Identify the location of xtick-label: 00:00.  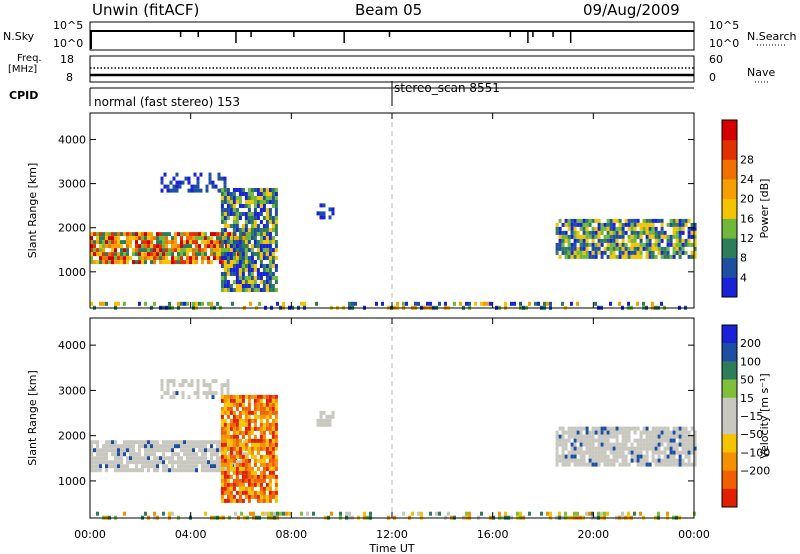
(90, 534).